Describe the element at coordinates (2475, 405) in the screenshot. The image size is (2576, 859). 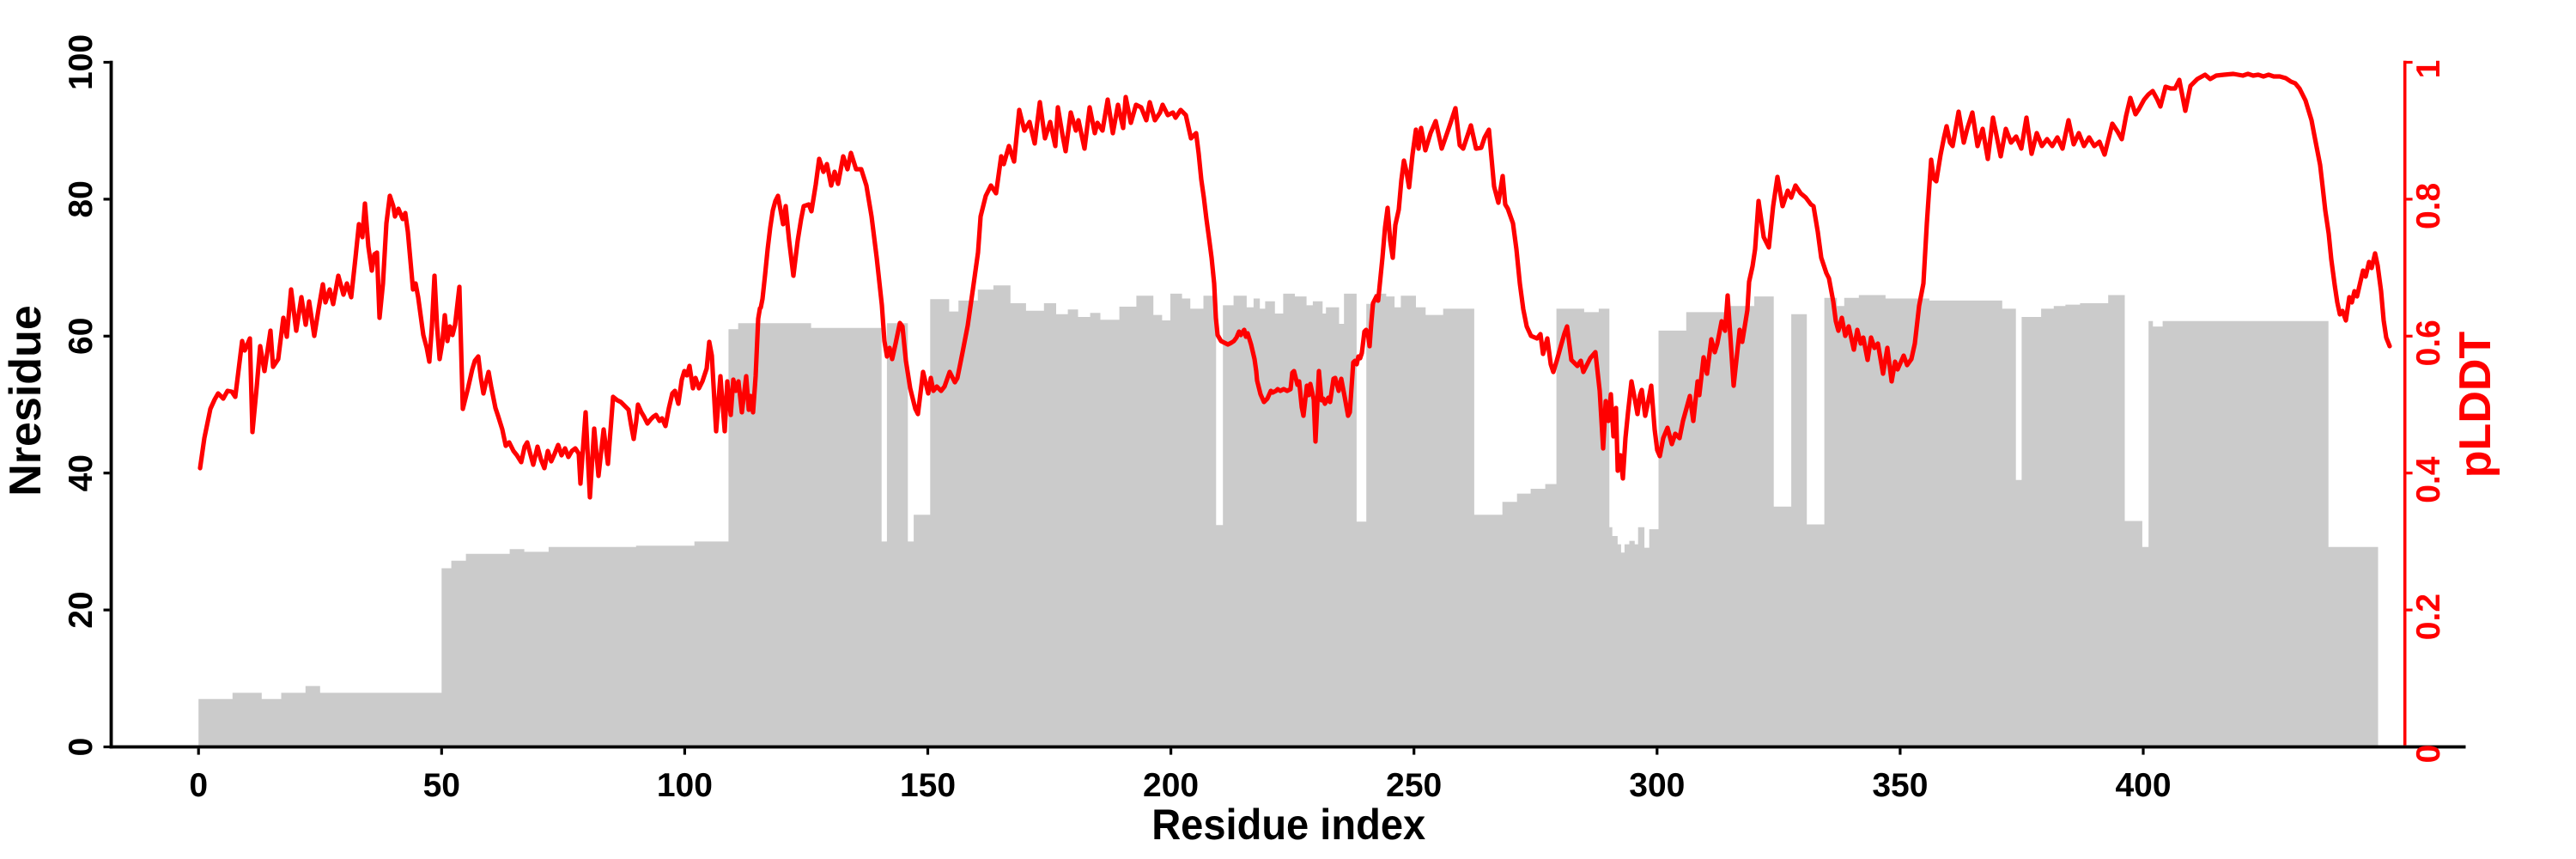
I see `svg-text: pLDDT` at that location.